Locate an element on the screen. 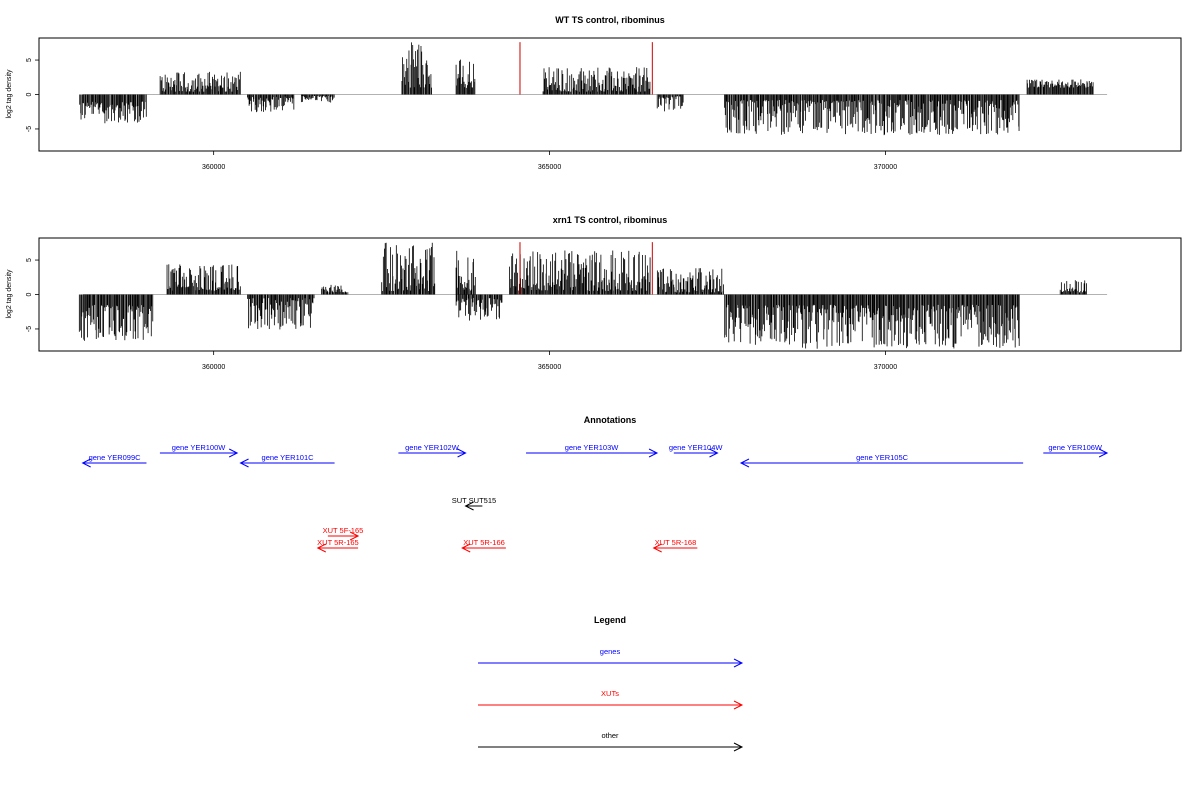 The image size is (1200, 800). panel-title: xrn1 TS control, ribominus is located at coordinates (610, 220).